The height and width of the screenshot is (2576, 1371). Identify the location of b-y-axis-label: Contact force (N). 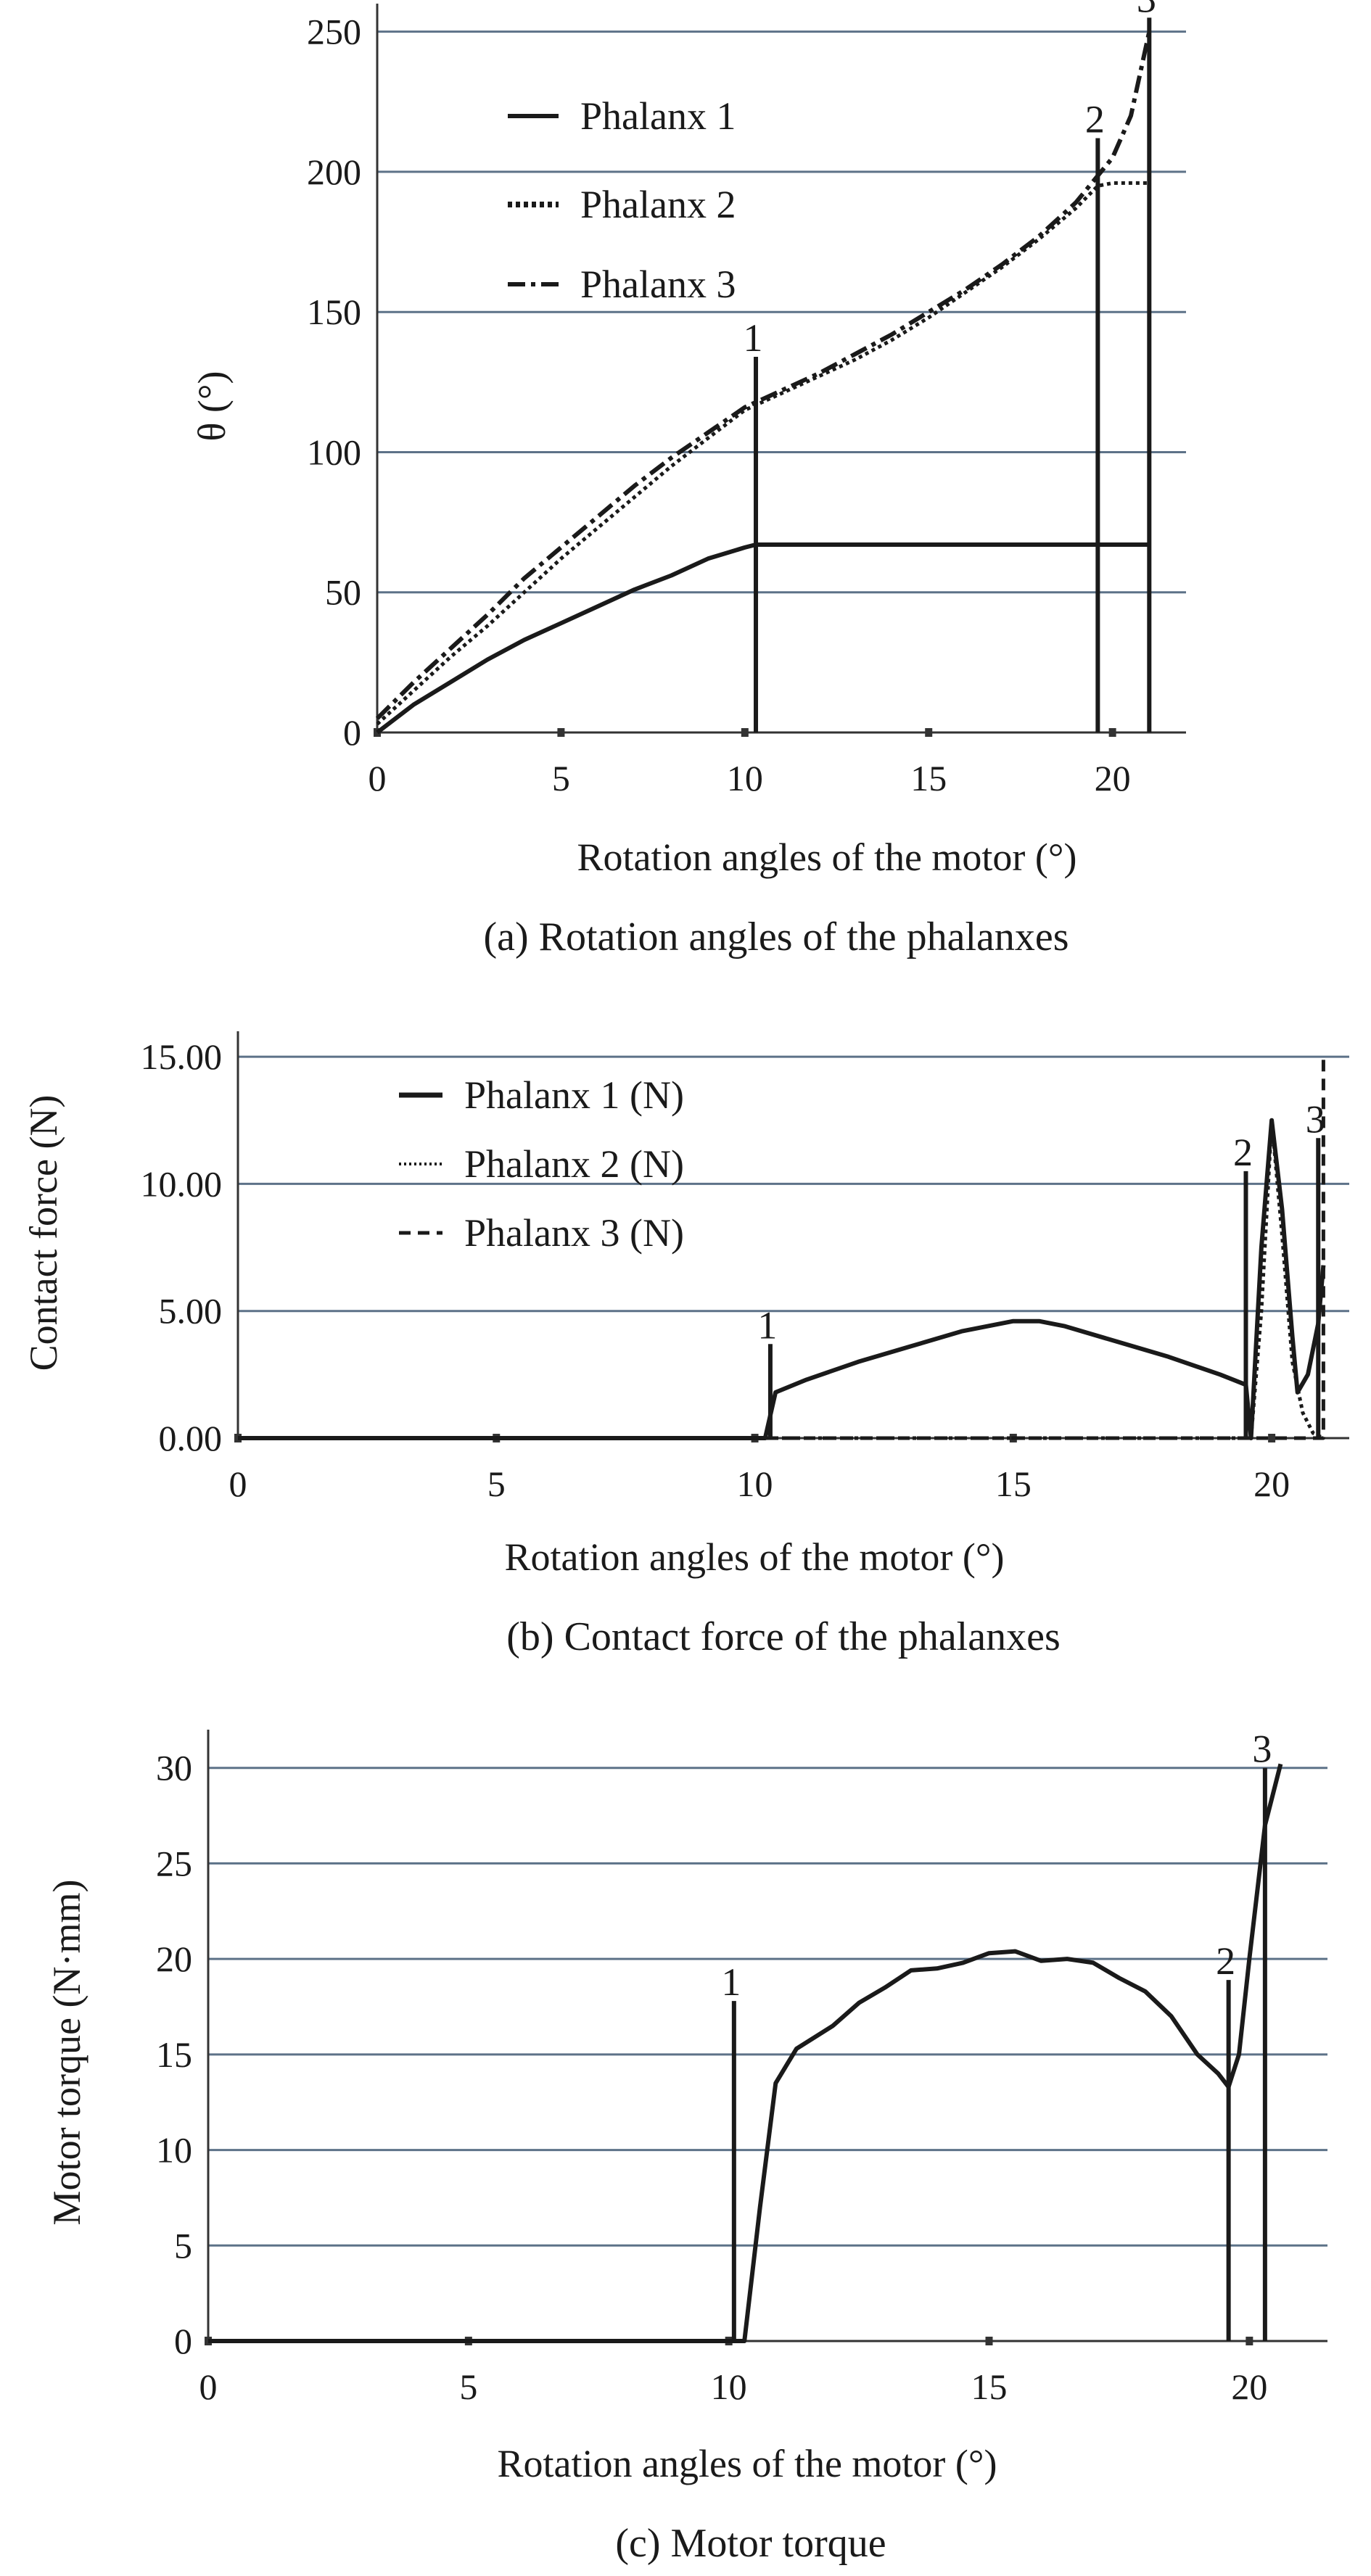
(43, 1233).